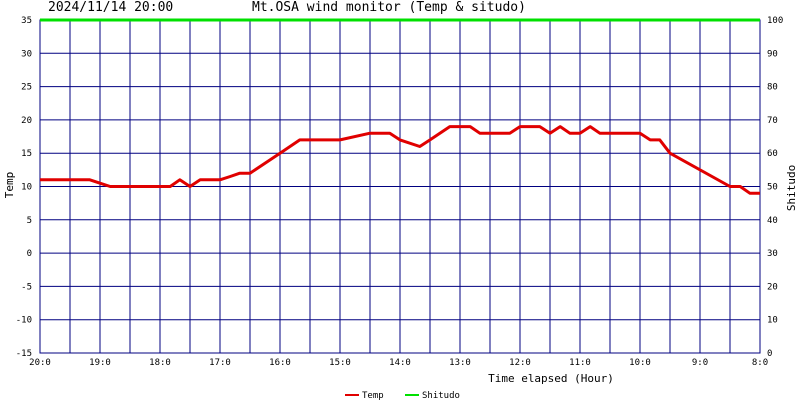  I want to click on y2-tick-label: 60, so click(772, 154).